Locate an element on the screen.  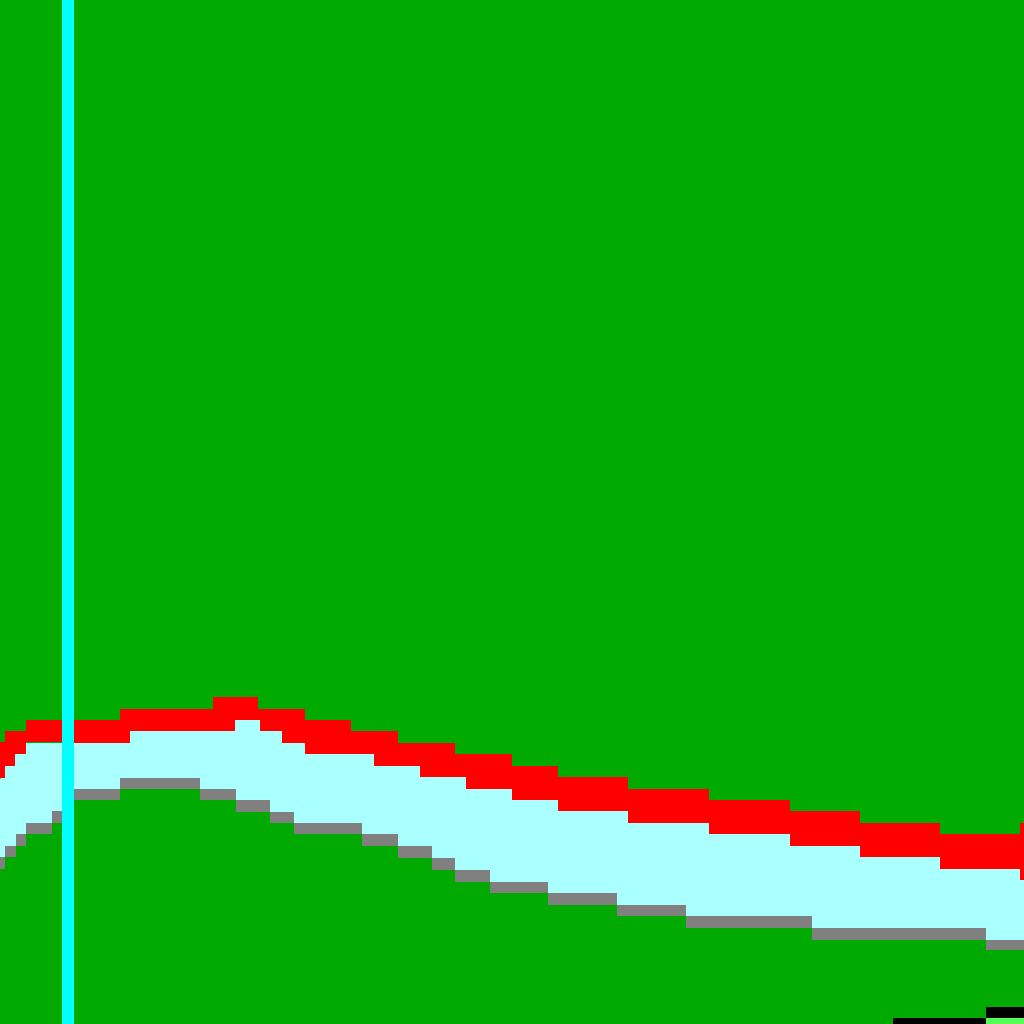
cyan-vertical-marker is located at coordinates (68, 512).